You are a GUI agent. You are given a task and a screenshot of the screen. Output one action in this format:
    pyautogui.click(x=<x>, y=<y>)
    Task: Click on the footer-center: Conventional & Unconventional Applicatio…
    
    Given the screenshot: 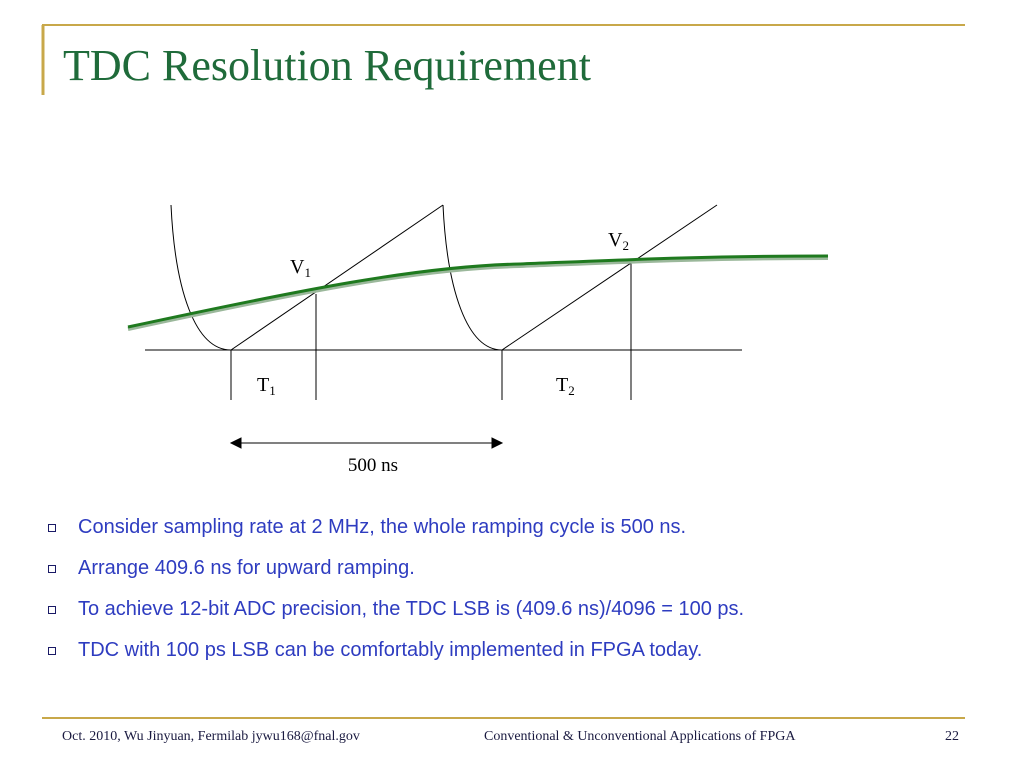 What is the action you would take?
    pyautogui.click(x=640, y=736)
    